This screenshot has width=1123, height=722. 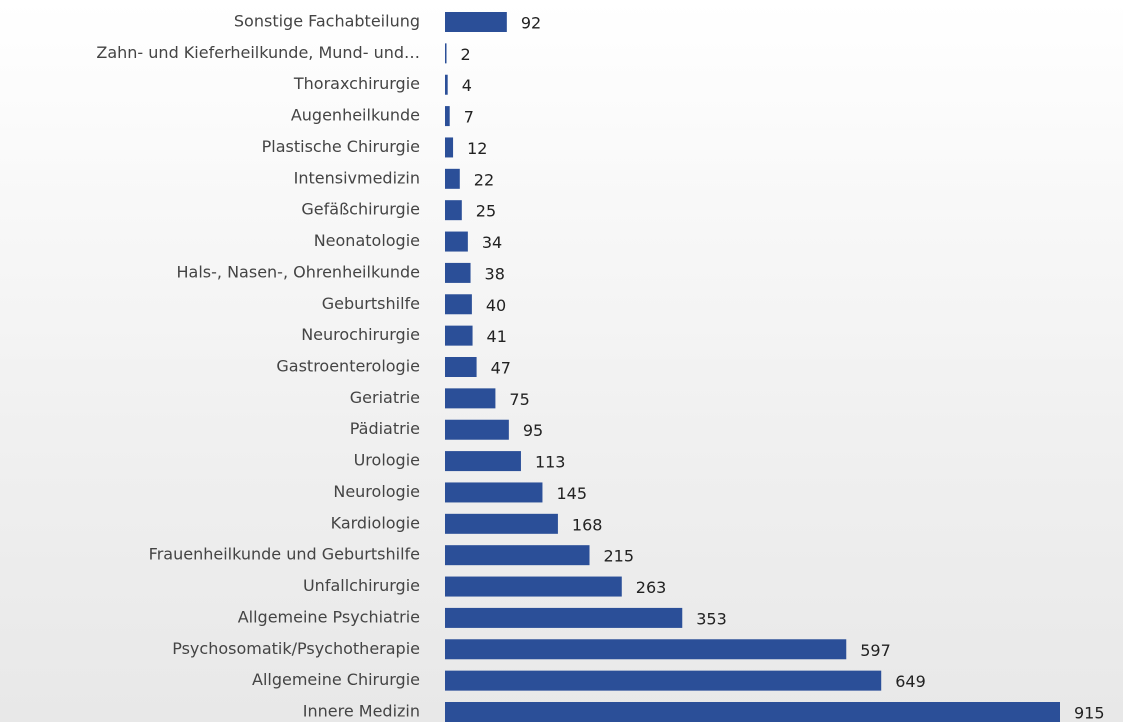 What do you see at coordinates (531, 23) in the screenshot?
I see `value-label: 92` at bounding box center [531, 23].